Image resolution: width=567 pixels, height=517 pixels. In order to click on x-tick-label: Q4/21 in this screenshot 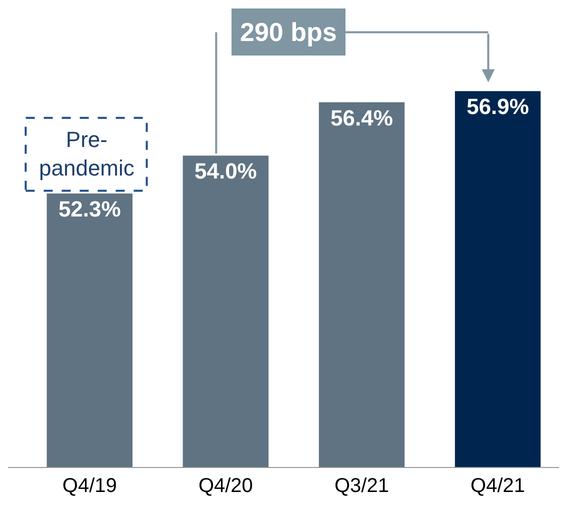, I will do `click(498, 486)`.